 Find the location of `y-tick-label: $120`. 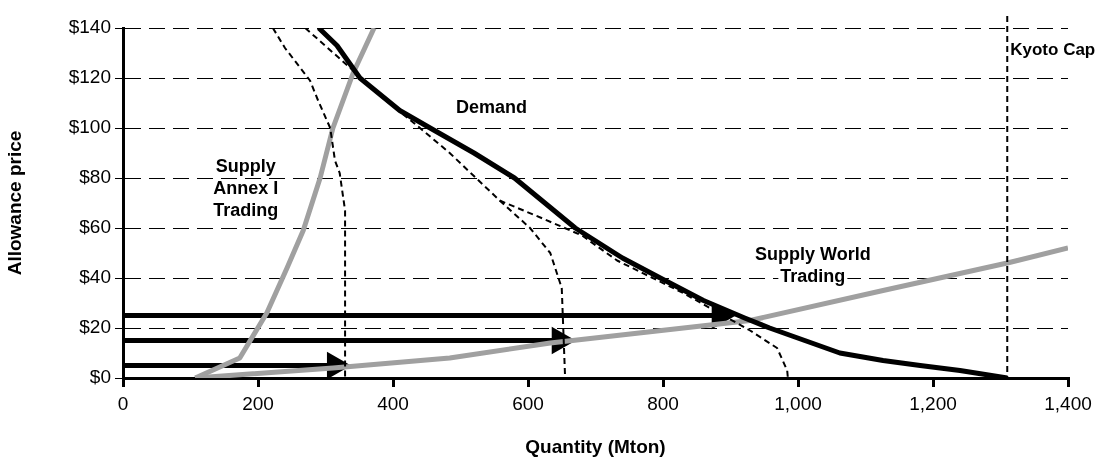

y-tick-label: $120 is located at coordinates (89, 77).